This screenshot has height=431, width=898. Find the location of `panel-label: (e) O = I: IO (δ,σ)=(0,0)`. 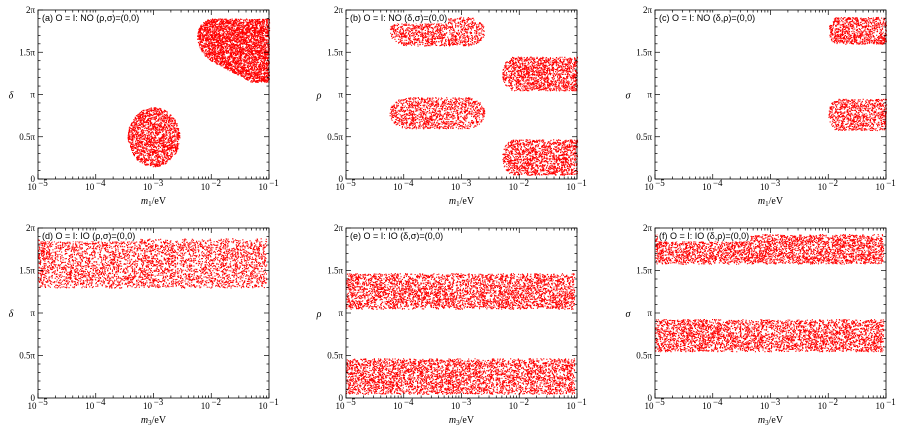

panel-label: (e) O = I: IO (δ,σ)=(0,0) is located at coordinates (396, 236).